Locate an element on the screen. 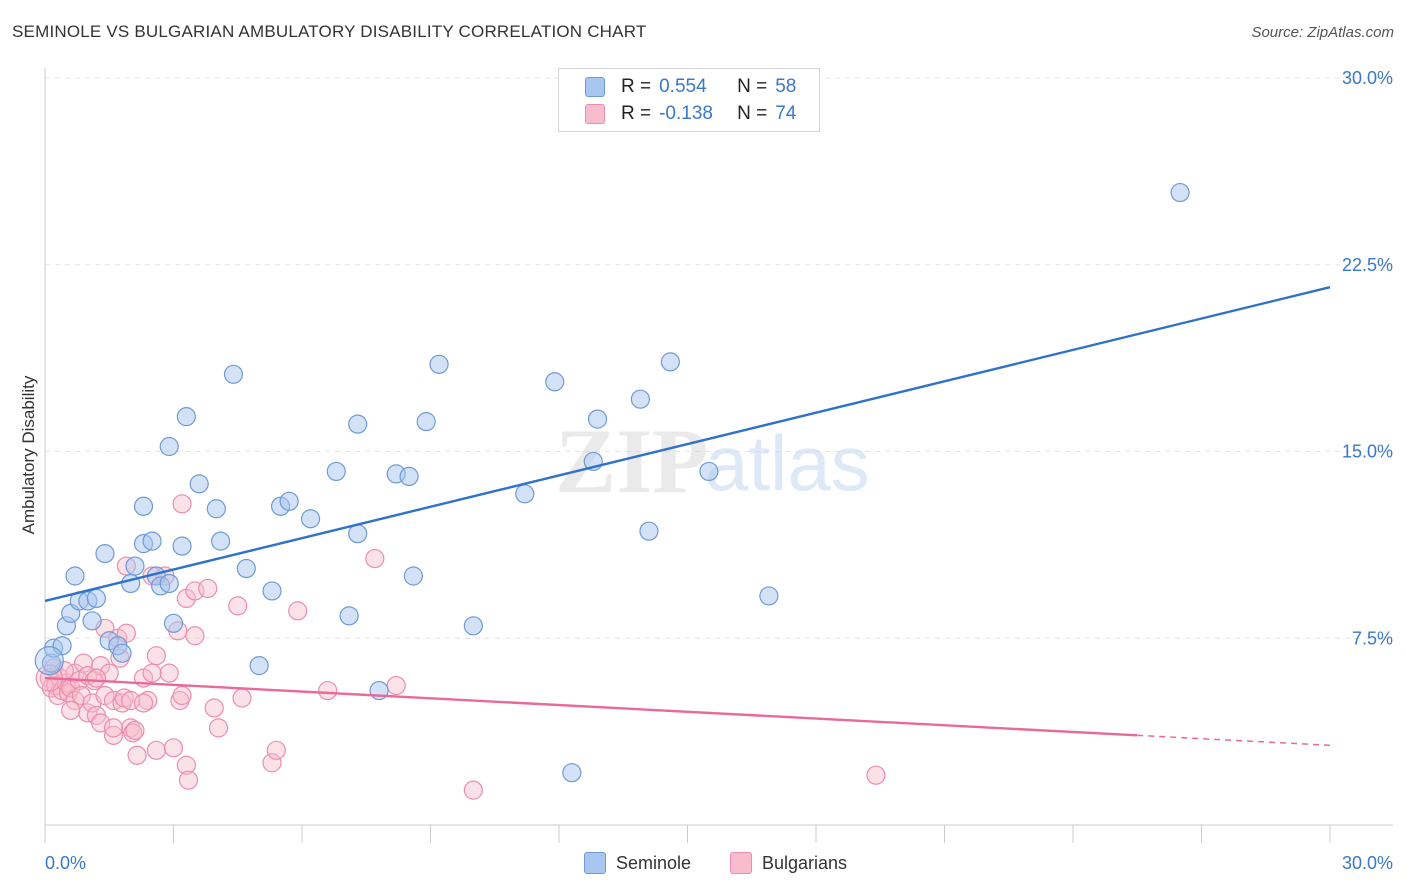 This screenshot has height=892, width=1406. stats-legend: R = 0.554 N = 58 R = -0.138 N = 74 is located at coordinates (689, 100).